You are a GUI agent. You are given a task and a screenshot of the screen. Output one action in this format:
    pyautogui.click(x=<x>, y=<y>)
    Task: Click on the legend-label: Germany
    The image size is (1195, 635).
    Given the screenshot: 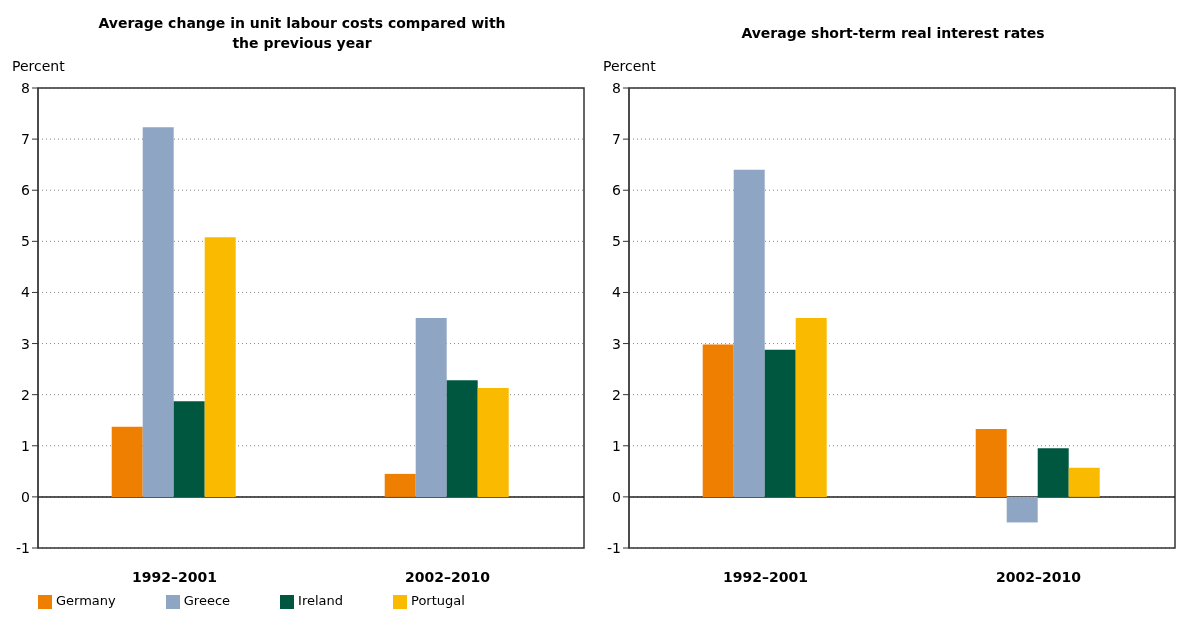 What is the action you would take?
    pyautogui.click(x=86, y=600)
    